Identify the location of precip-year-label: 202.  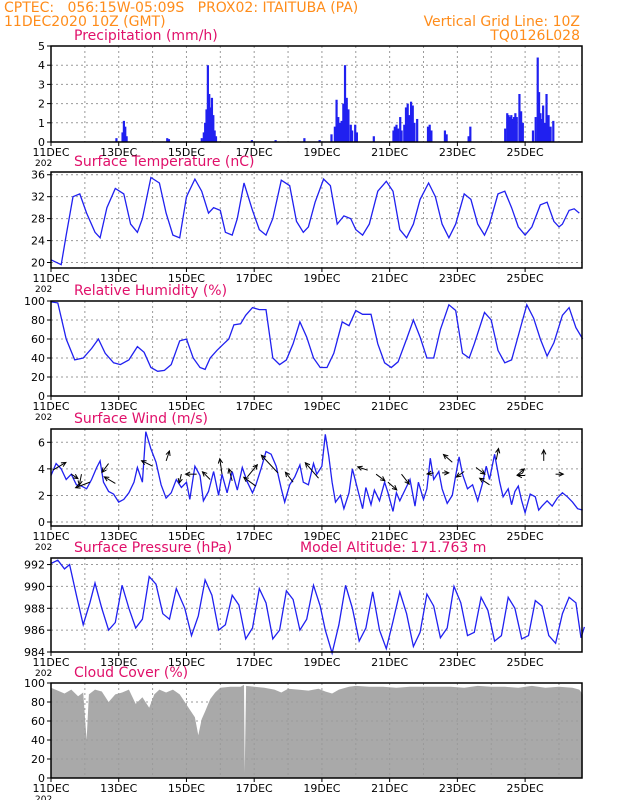
(43, 164).